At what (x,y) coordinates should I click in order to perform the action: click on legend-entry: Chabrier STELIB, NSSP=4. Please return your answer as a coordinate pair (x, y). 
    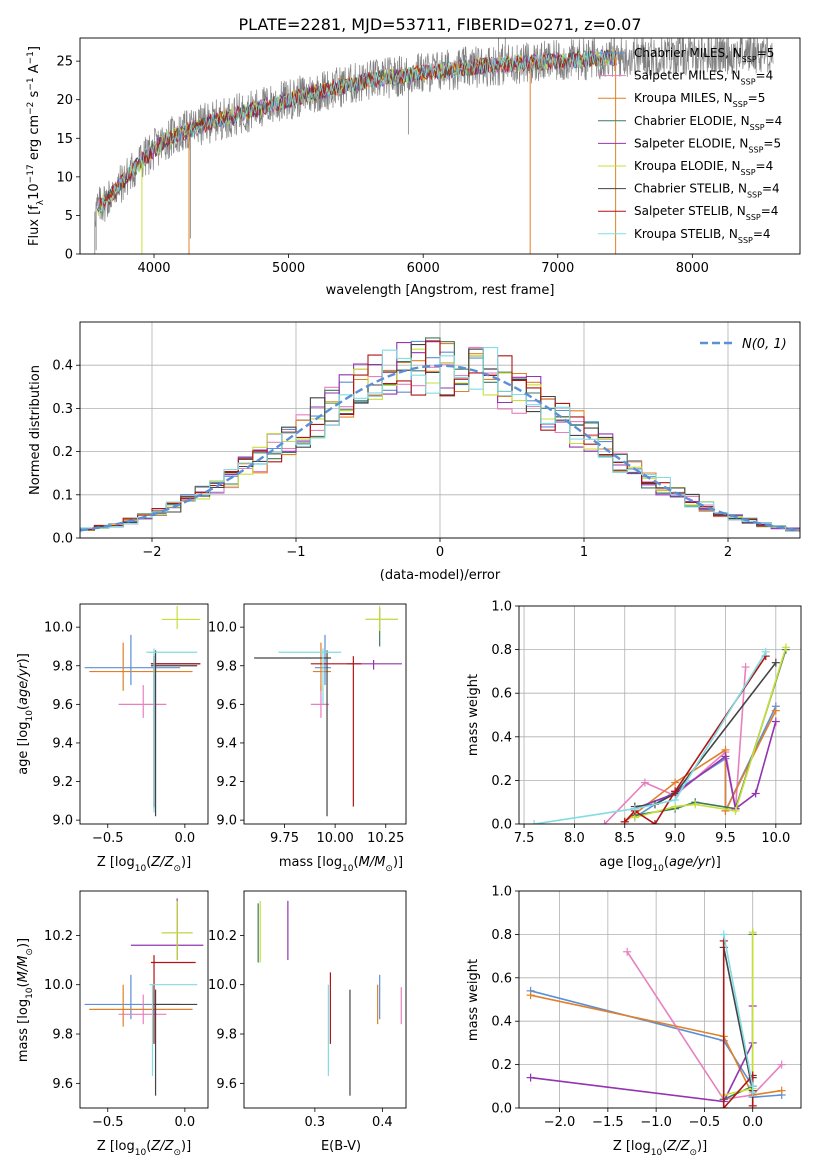
    Looking at the image, I should click on (707, 191).